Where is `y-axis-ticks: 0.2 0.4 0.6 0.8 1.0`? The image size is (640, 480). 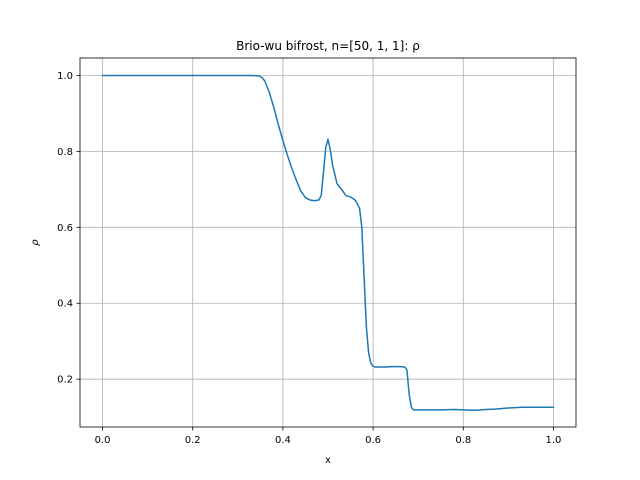
y-axis-ticks: 0.2 0.4 0.6 0.8 1.0 is located at coordinates (68, 228).